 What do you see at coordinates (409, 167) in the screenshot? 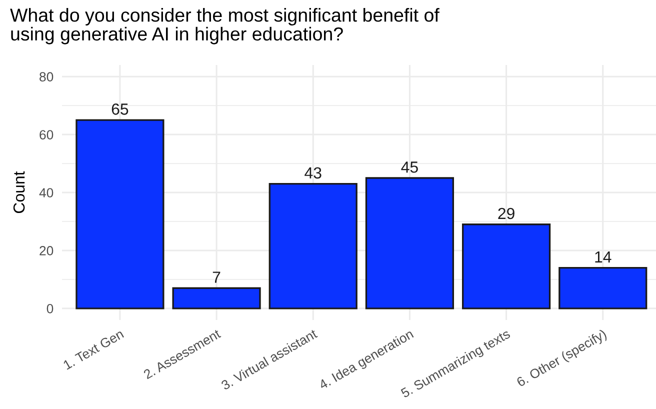
I see `data-label: 45` at bounding box center [409, 167].